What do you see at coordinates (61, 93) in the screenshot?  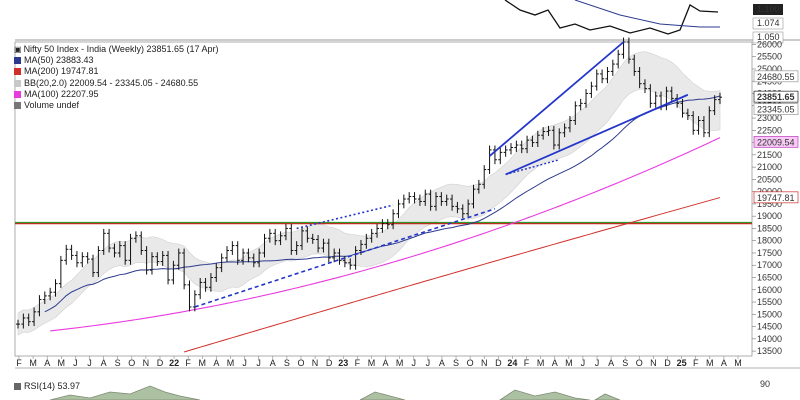 I see `ma100-label: MA(100) 22207.95` at bounding box center [61, 93].